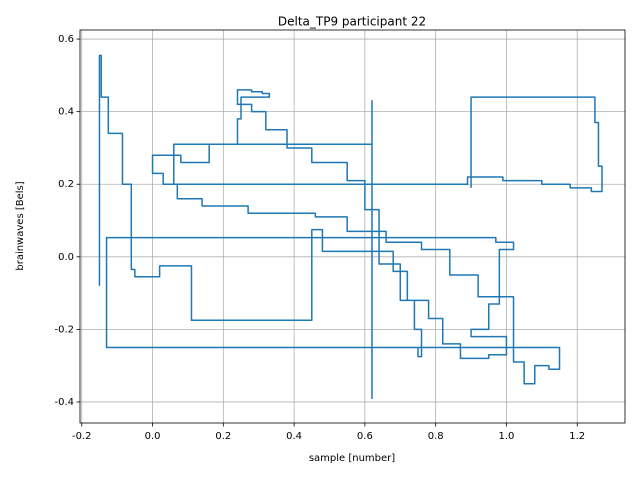 The height and width of the screenshot is (480, 640). Describe the element at coordinates (506, 436) in the screenshot. I see `x-tick-label: 1.0` at that location.